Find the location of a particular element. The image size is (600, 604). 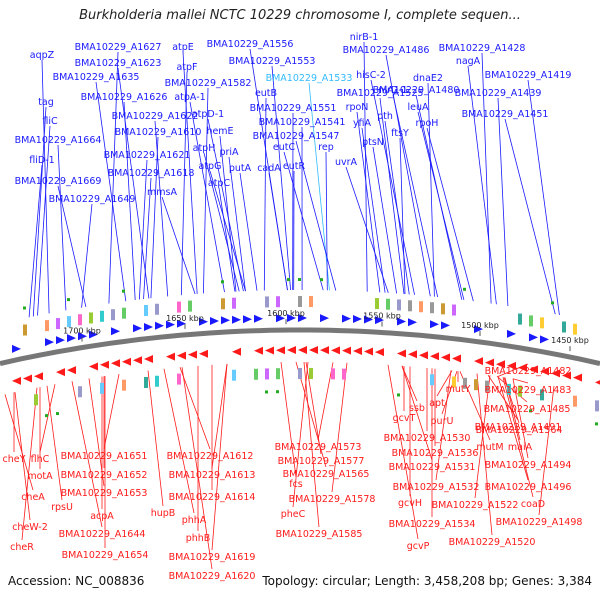

gene-label-reverse: apt is located at coordinates (437, 403).